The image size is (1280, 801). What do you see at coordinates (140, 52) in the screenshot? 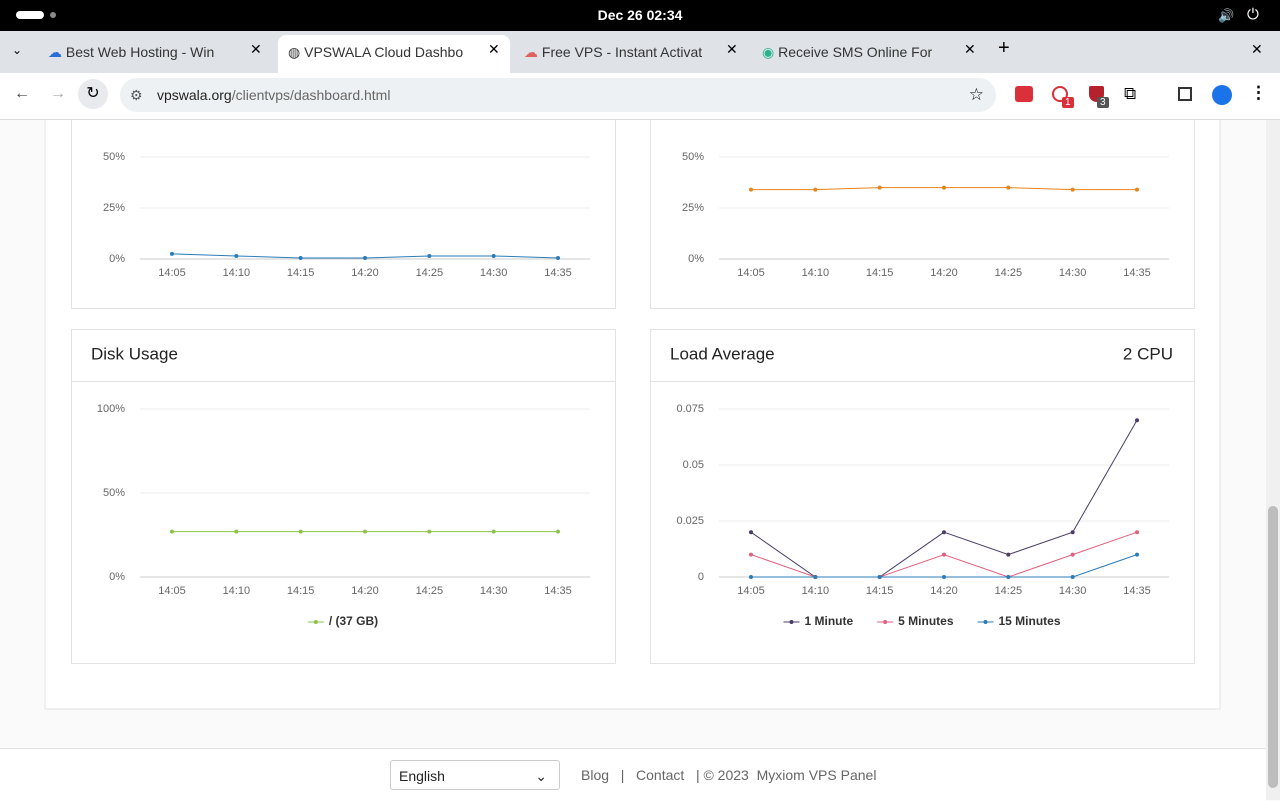
I see `tab-title: Best Web Hosting - Win` at bounding box center [140, 52].